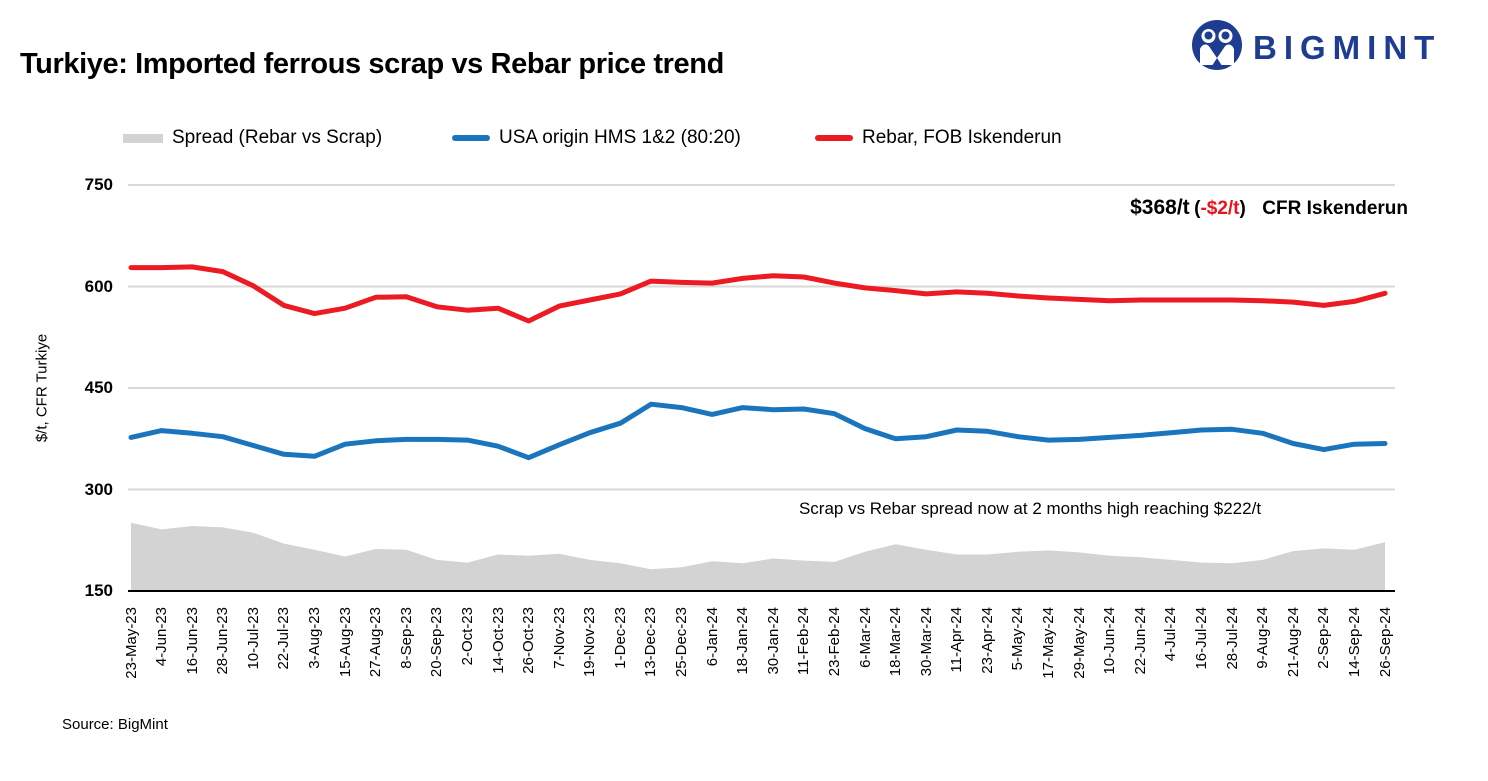 The width and height of the screenshot is (1488, 781). Describe the element at coordinates (1347, 47) in the screenshot. I see `bigmint-logo-text: BIGMINT` at that location.